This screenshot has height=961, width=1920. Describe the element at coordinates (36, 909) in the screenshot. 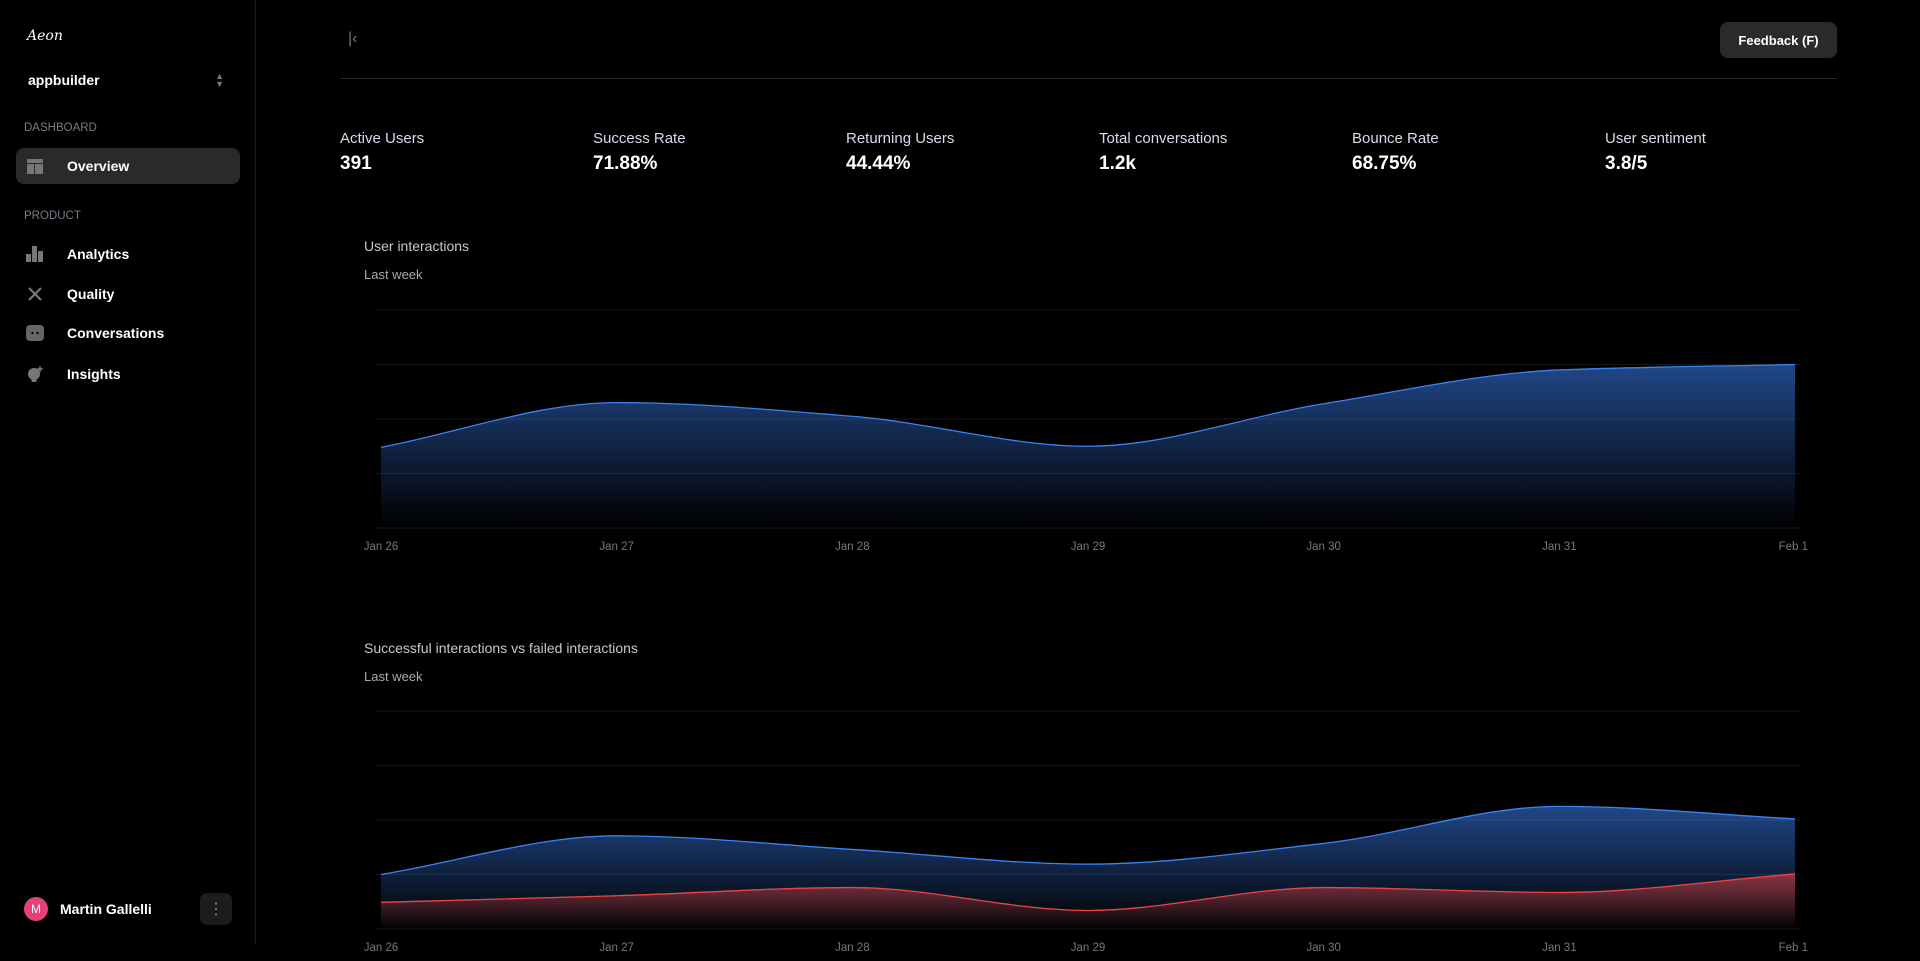

I see `avatar: M` at that location.